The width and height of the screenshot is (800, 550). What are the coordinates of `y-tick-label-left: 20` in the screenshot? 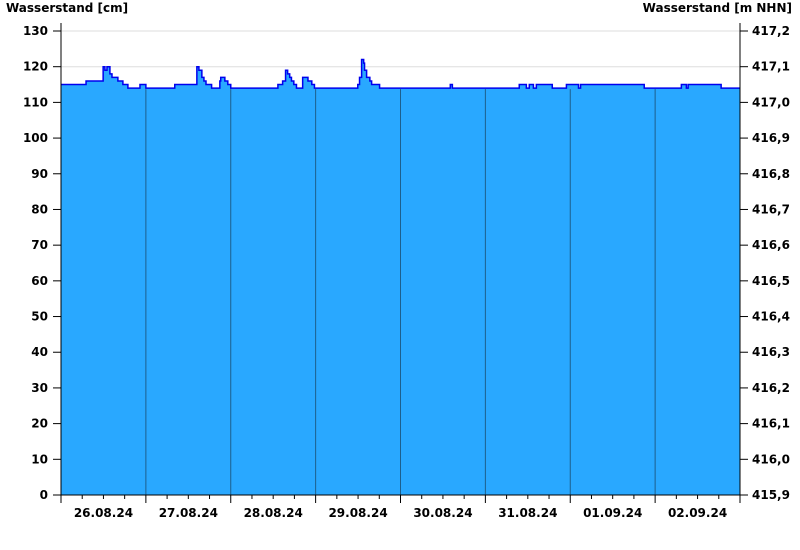 It's located at (39, 424).